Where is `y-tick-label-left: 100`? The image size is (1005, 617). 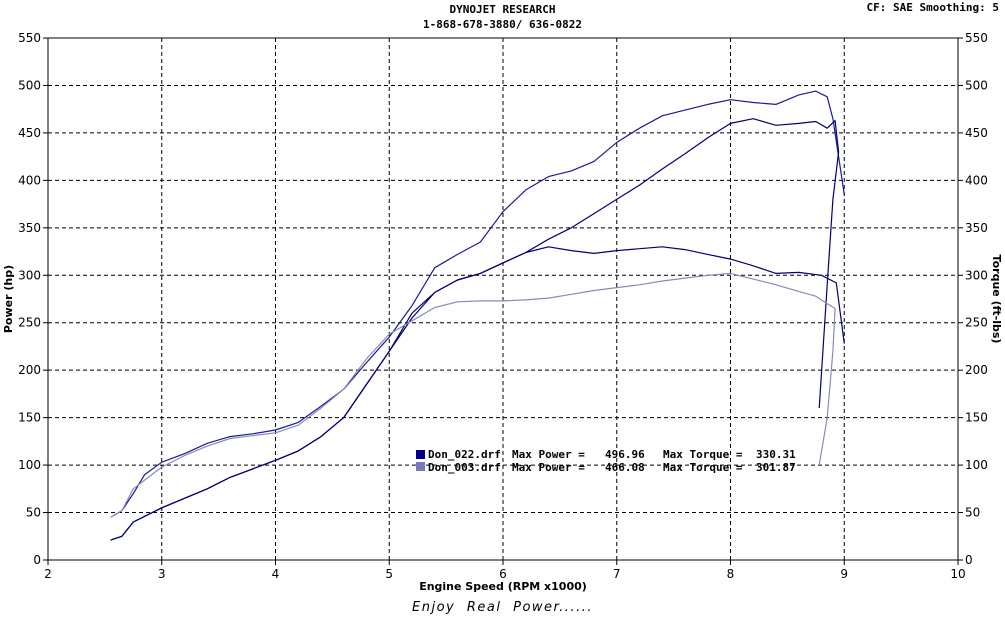 y-tick-label-left: 100 is located at coordinates (29, 465).